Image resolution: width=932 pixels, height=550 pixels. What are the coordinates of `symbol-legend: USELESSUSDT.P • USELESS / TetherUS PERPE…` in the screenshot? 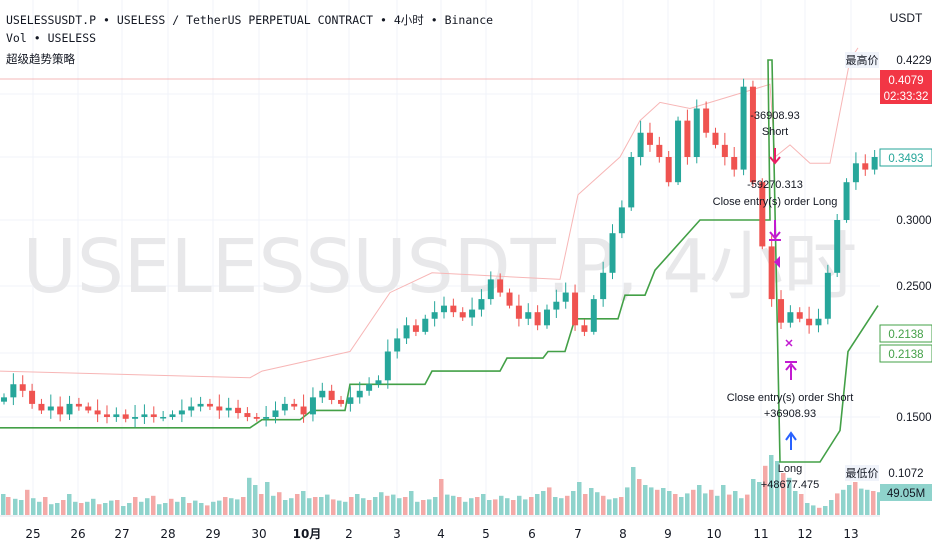 It's located at (249, 20).